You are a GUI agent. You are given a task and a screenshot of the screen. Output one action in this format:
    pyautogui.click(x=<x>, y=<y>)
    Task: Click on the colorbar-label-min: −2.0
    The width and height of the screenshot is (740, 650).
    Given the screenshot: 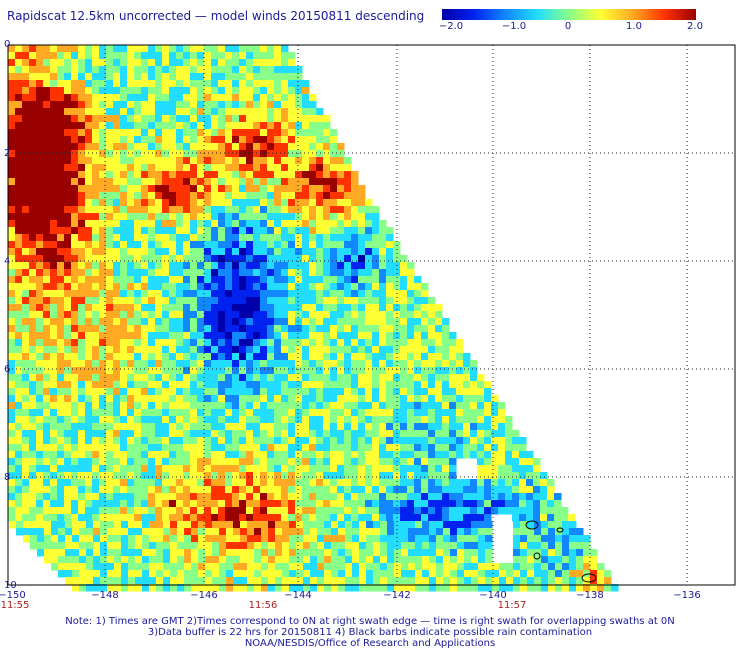 What is the action you would take?
    pyautogui.click(x=451, y=26)
    